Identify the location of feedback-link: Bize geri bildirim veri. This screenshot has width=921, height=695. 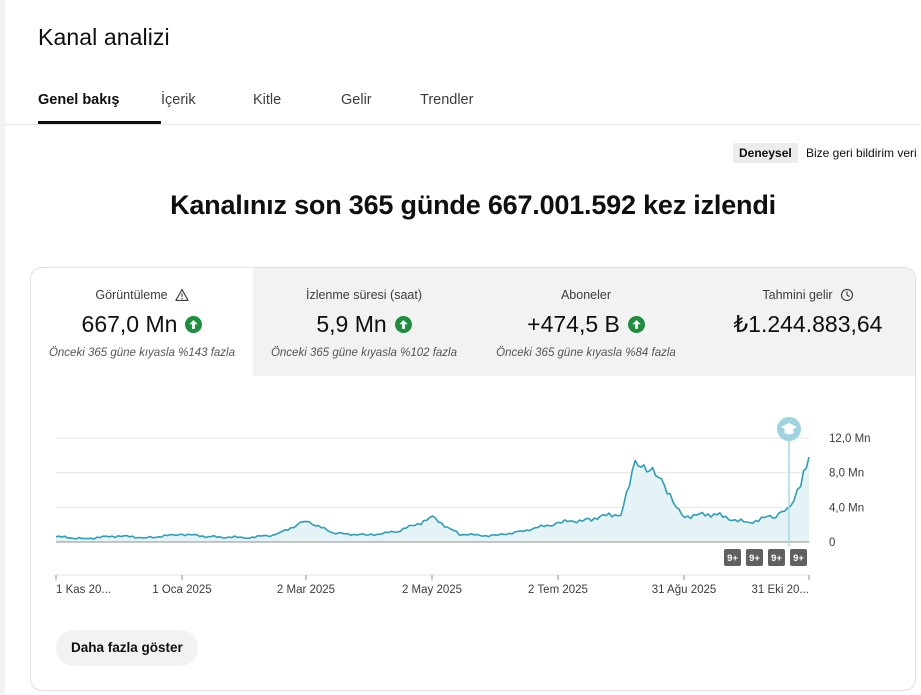
(861, 153).